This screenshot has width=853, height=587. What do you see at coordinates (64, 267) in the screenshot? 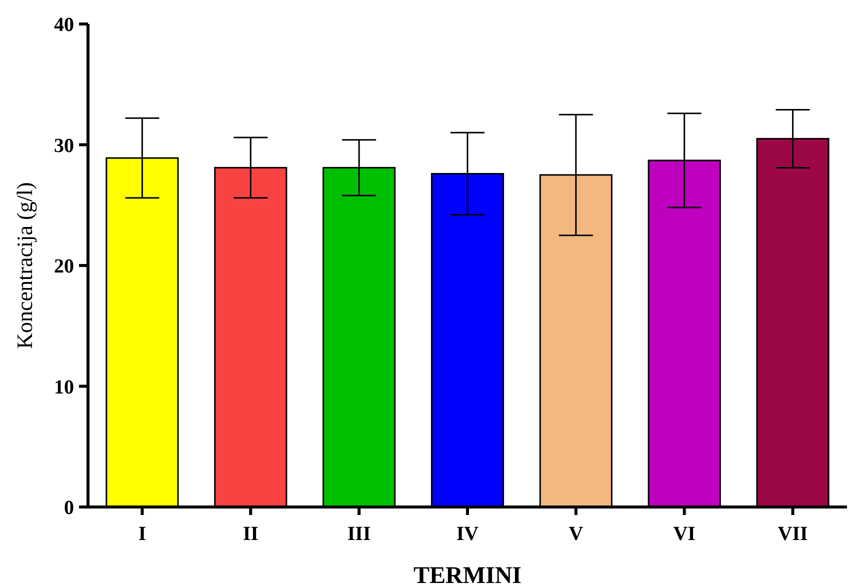
I see `y-tick-label: 20` at bounding box center [64, 267].